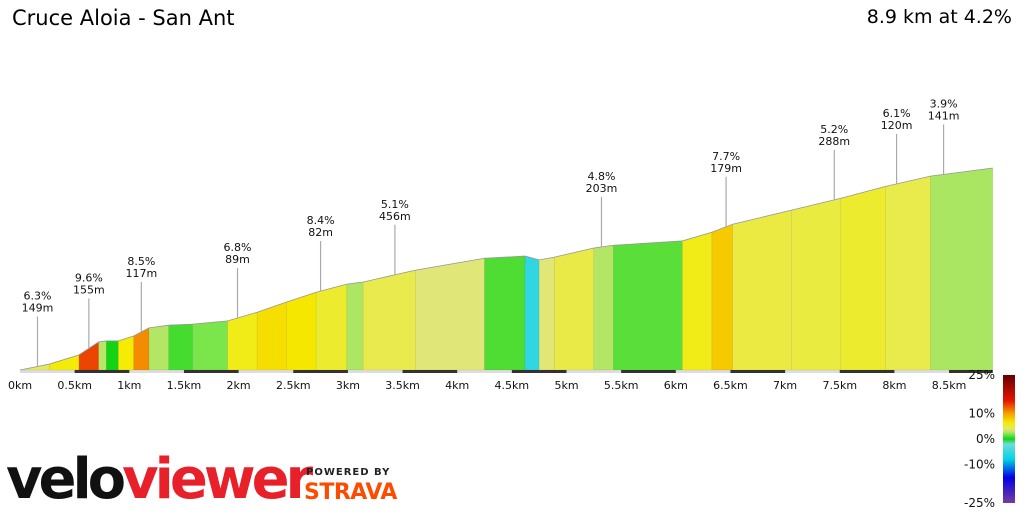 The image size is (1024, 512). I want to click on logo-viewer: viewer, so click(217, 479).